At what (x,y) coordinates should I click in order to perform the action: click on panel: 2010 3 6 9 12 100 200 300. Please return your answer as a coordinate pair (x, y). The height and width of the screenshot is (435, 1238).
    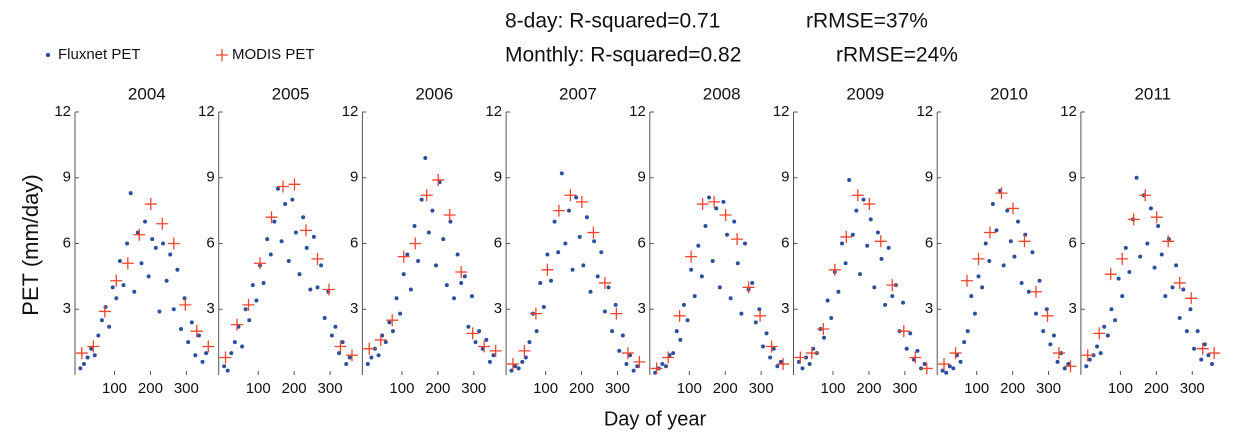
    Looking at the image, I should click on (997, 240).